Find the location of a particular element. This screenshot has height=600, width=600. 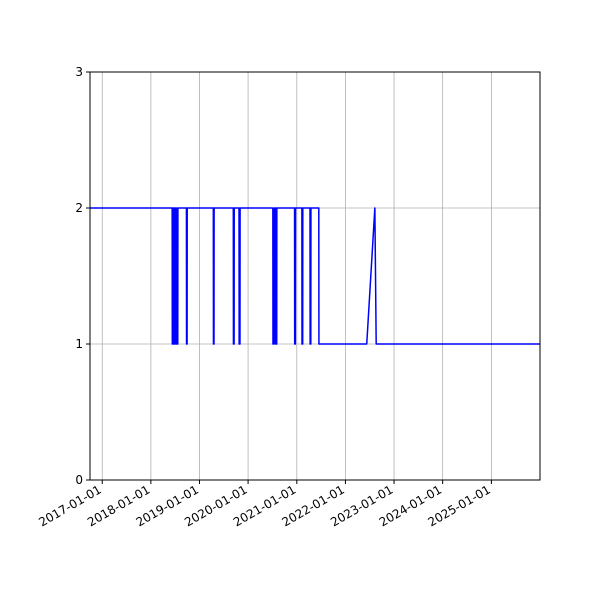

y-tick-label: 2 is located at coordinates (79, 208).